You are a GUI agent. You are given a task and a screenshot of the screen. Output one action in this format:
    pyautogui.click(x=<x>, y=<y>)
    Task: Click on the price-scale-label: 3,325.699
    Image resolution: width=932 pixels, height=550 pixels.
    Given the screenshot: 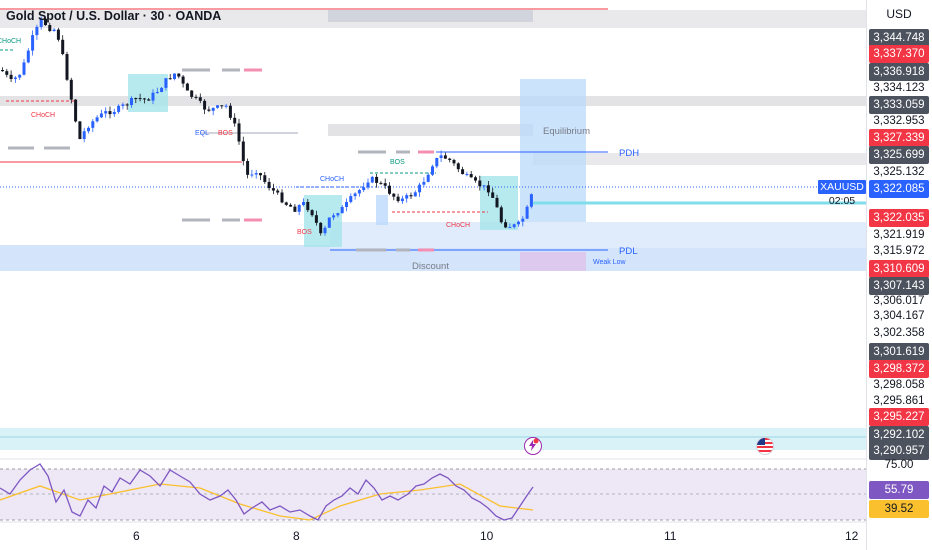 What is the action you would take?
    pyautogui.click(x=899, y=155)
    